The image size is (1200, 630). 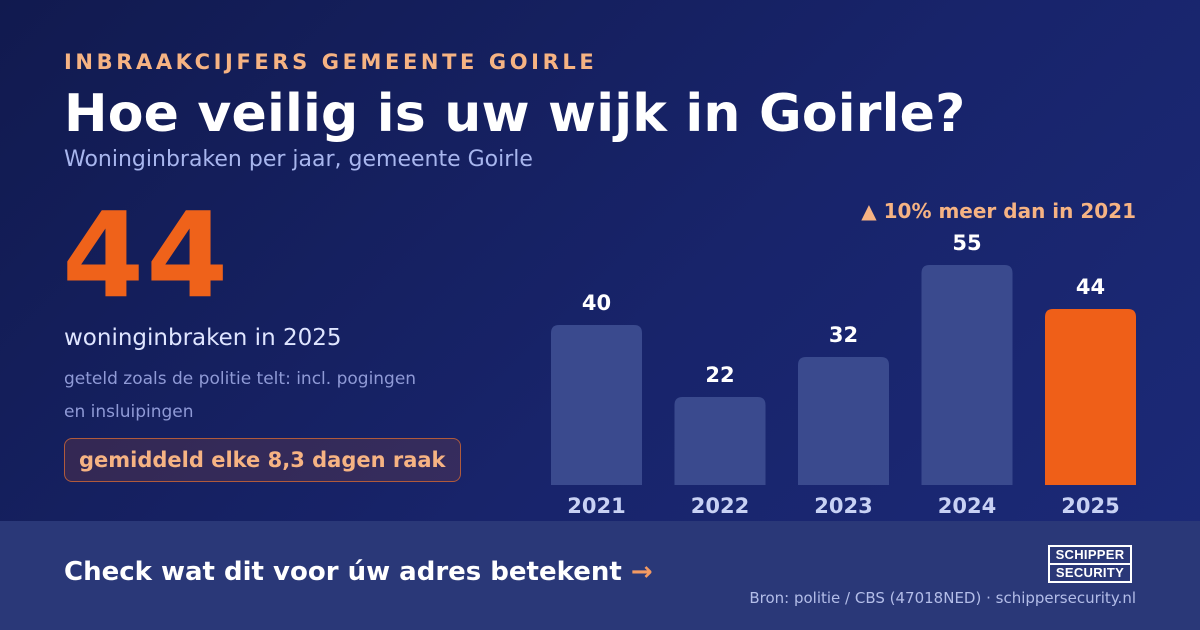 What do you see at coordinates (596, 405) in the screenshot?
I see `bar-2021` at bounding box center [596, 405].